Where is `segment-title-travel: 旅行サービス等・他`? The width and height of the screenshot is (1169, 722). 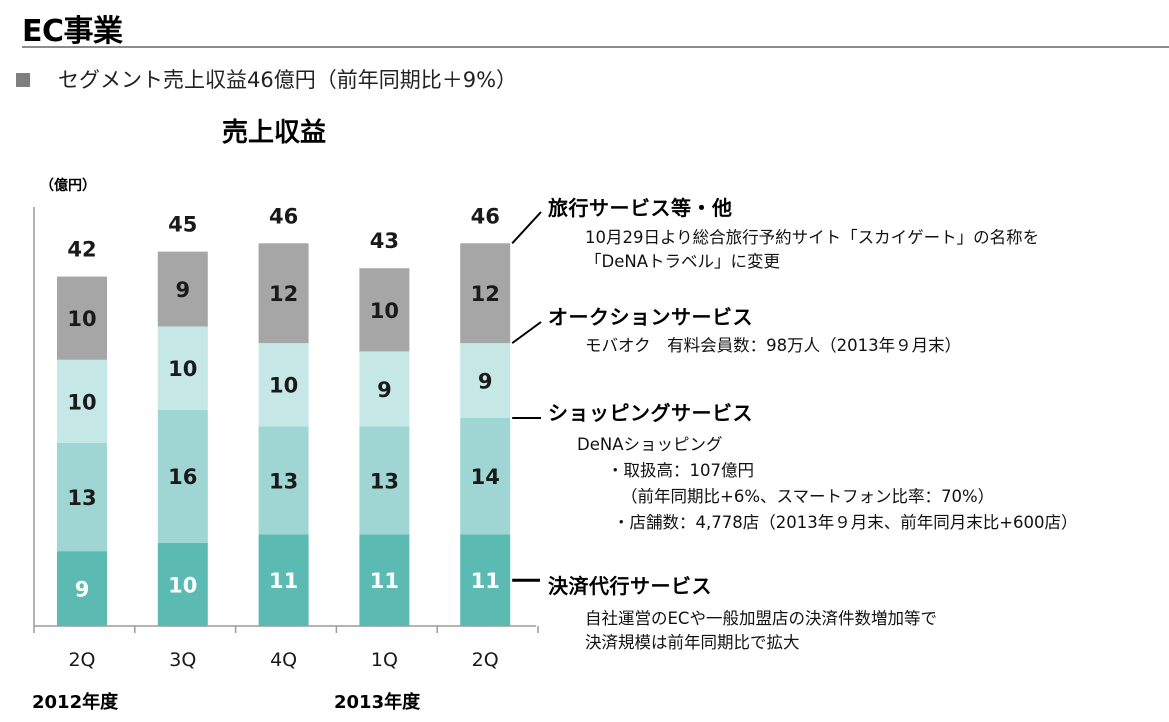 segment-title-travel: 旅行サービス等・他 is located at coordinates (640, 208).